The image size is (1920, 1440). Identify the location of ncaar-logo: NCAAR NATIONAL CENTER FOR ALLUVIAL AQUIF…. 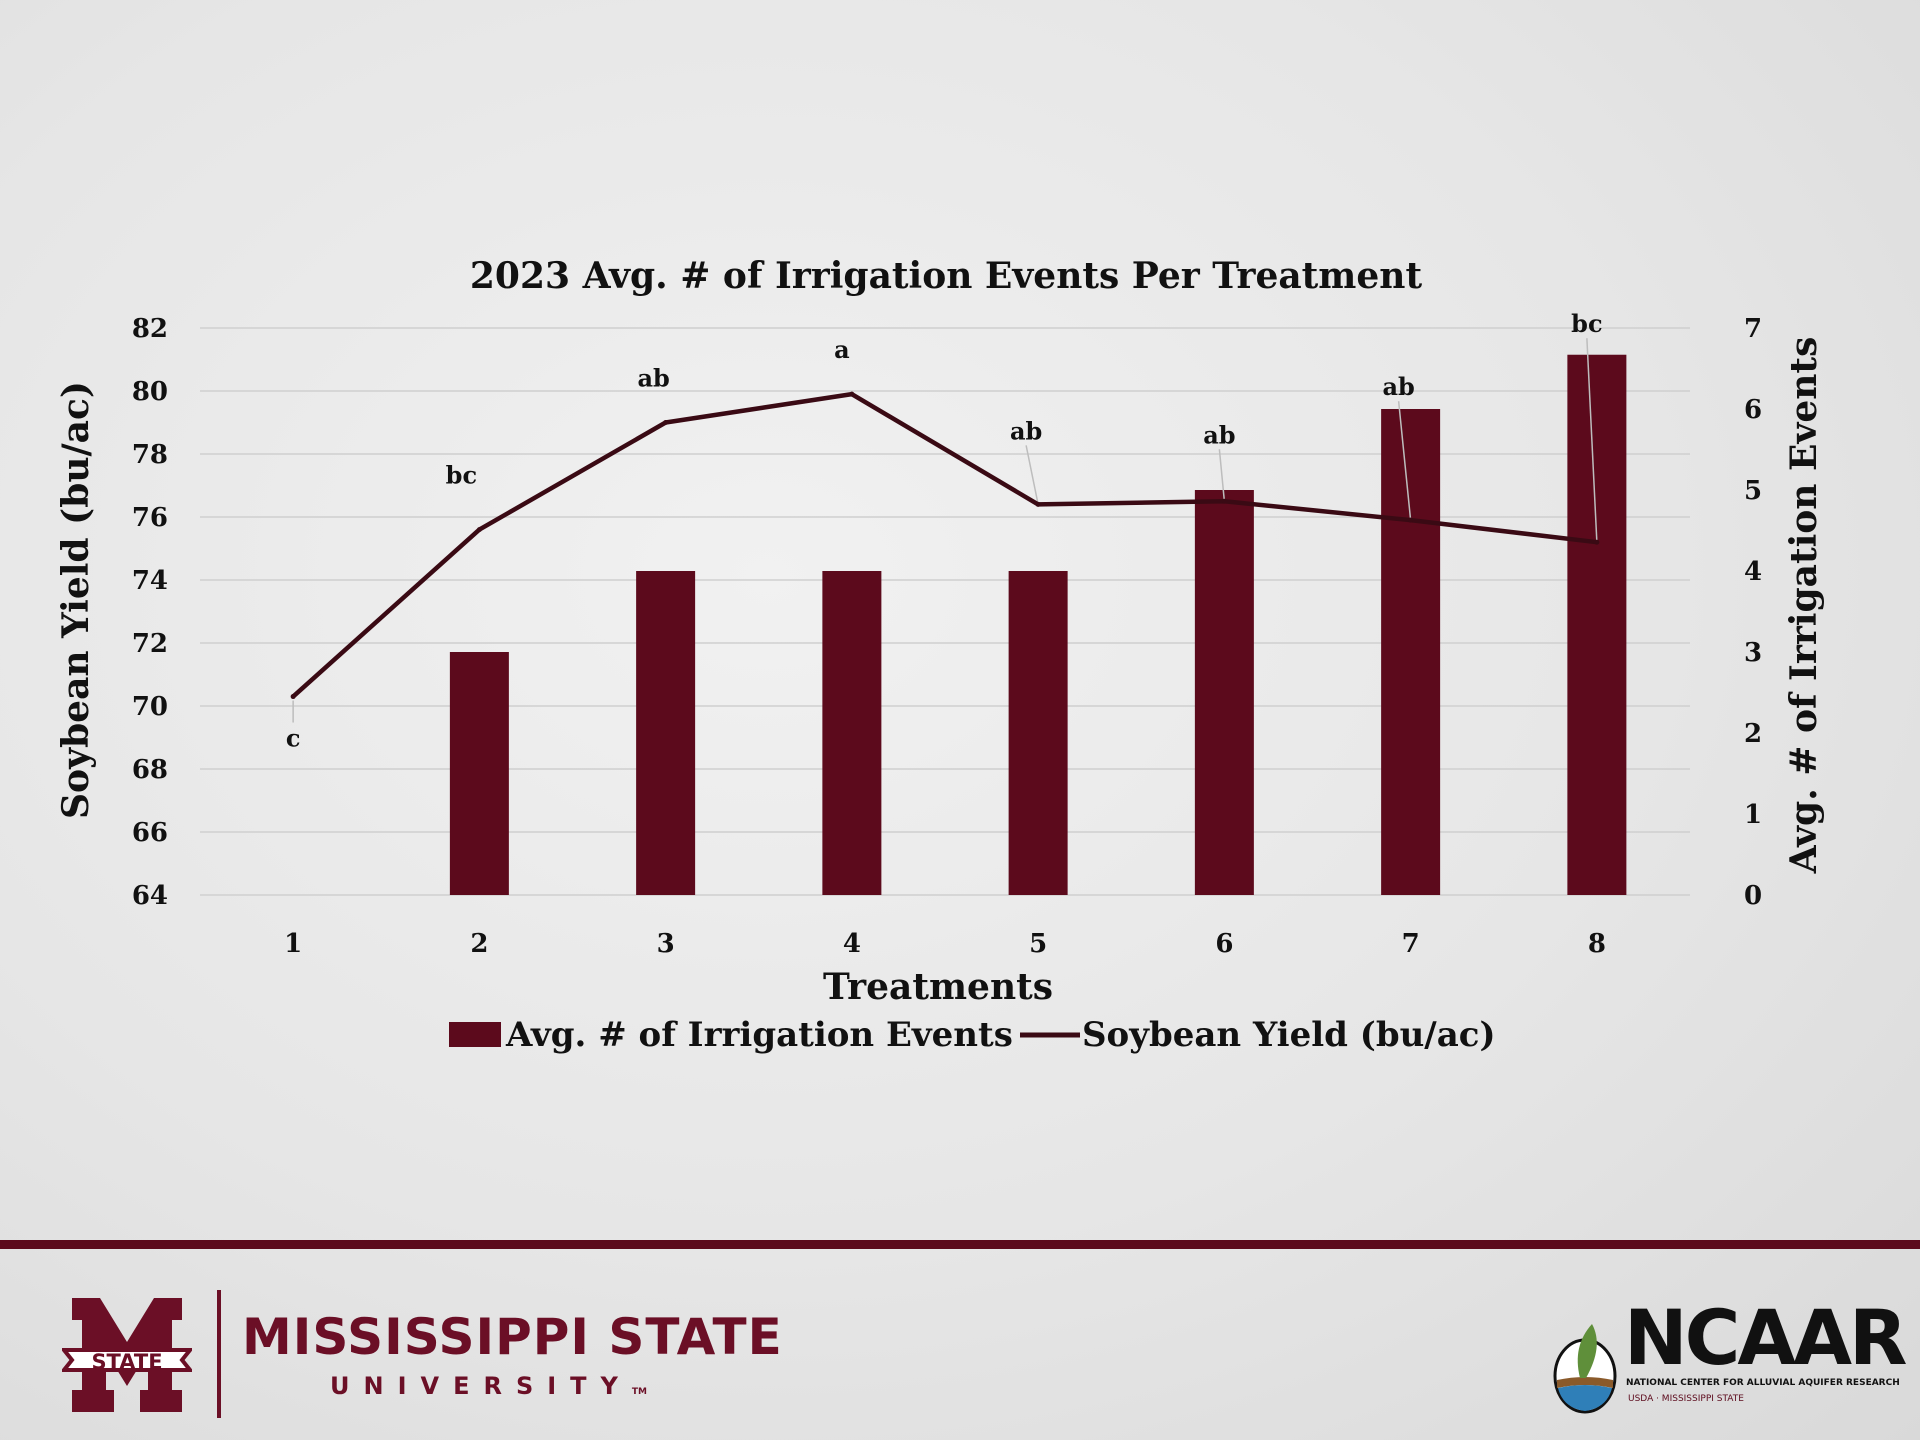
(1730, 1353).